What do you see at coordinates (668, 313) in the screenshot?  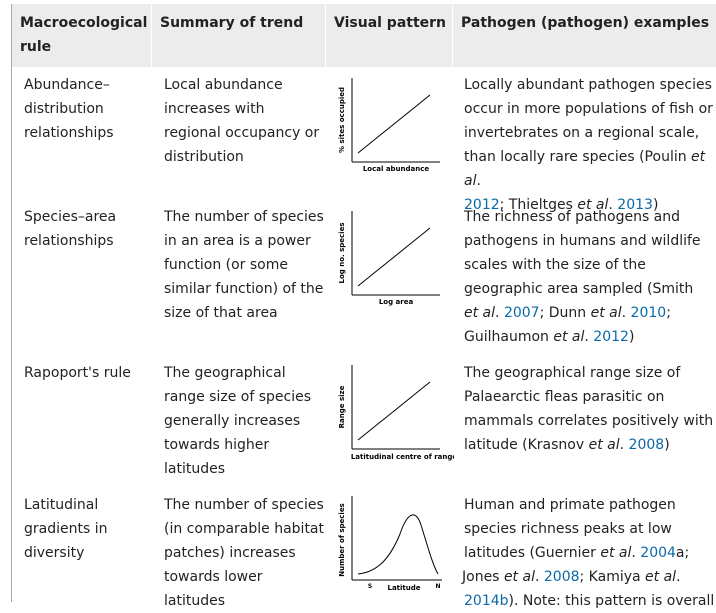 I see `examples-text: ;` at bounding box center [668, 313].